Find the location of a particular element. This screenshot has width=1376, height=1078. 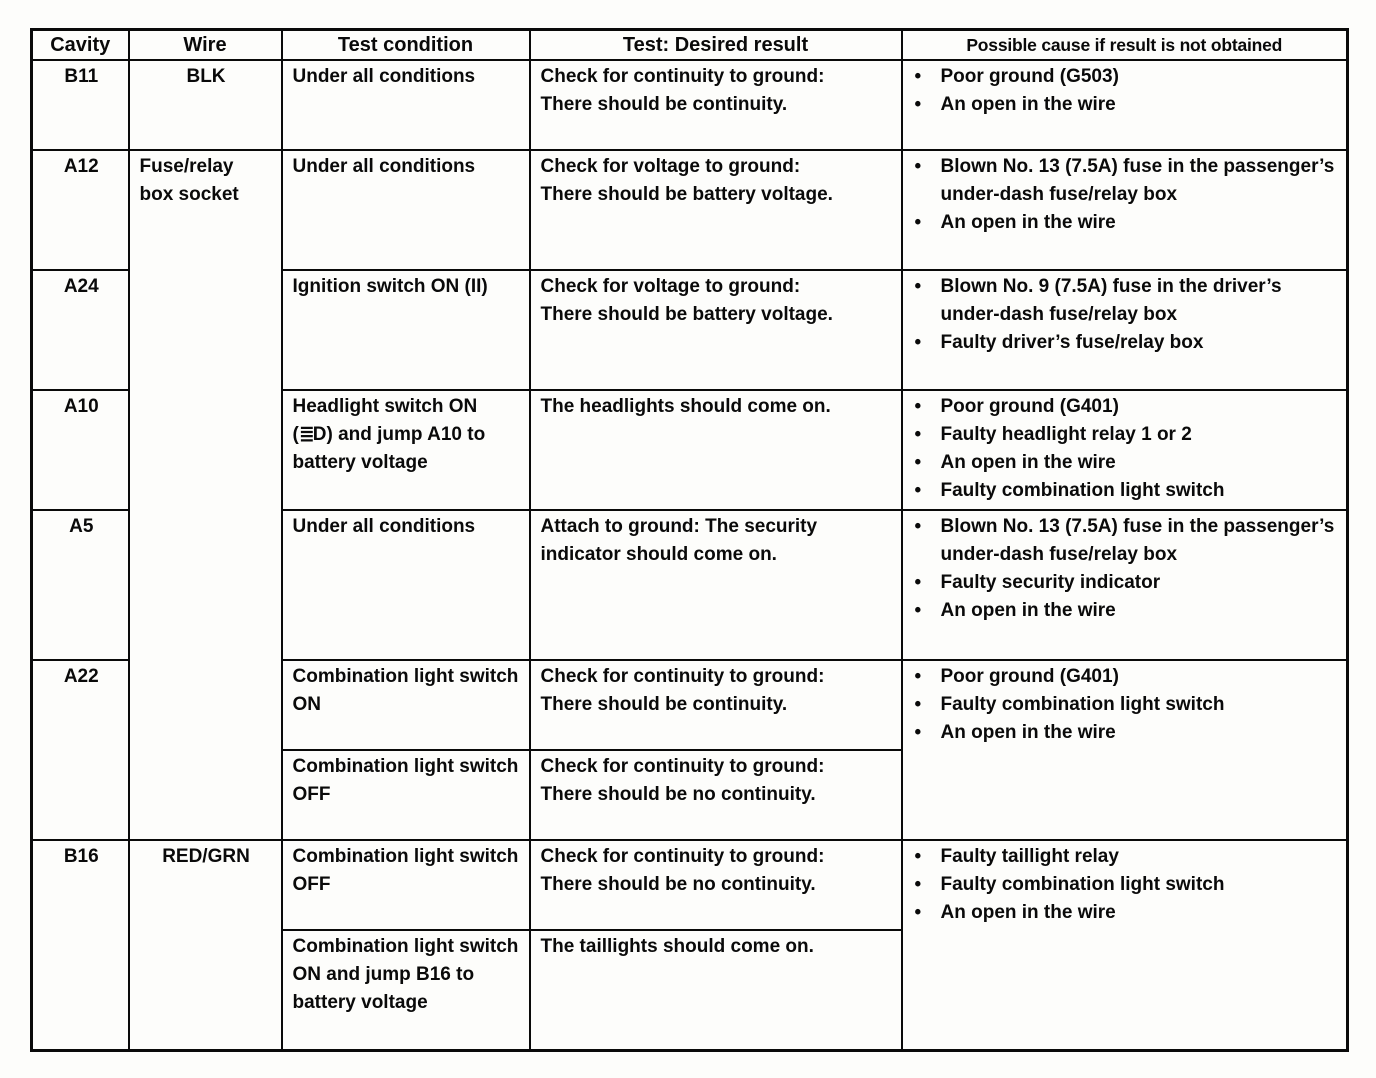

result-cell: The taillights should come on. is located at coordinates (715, 990).